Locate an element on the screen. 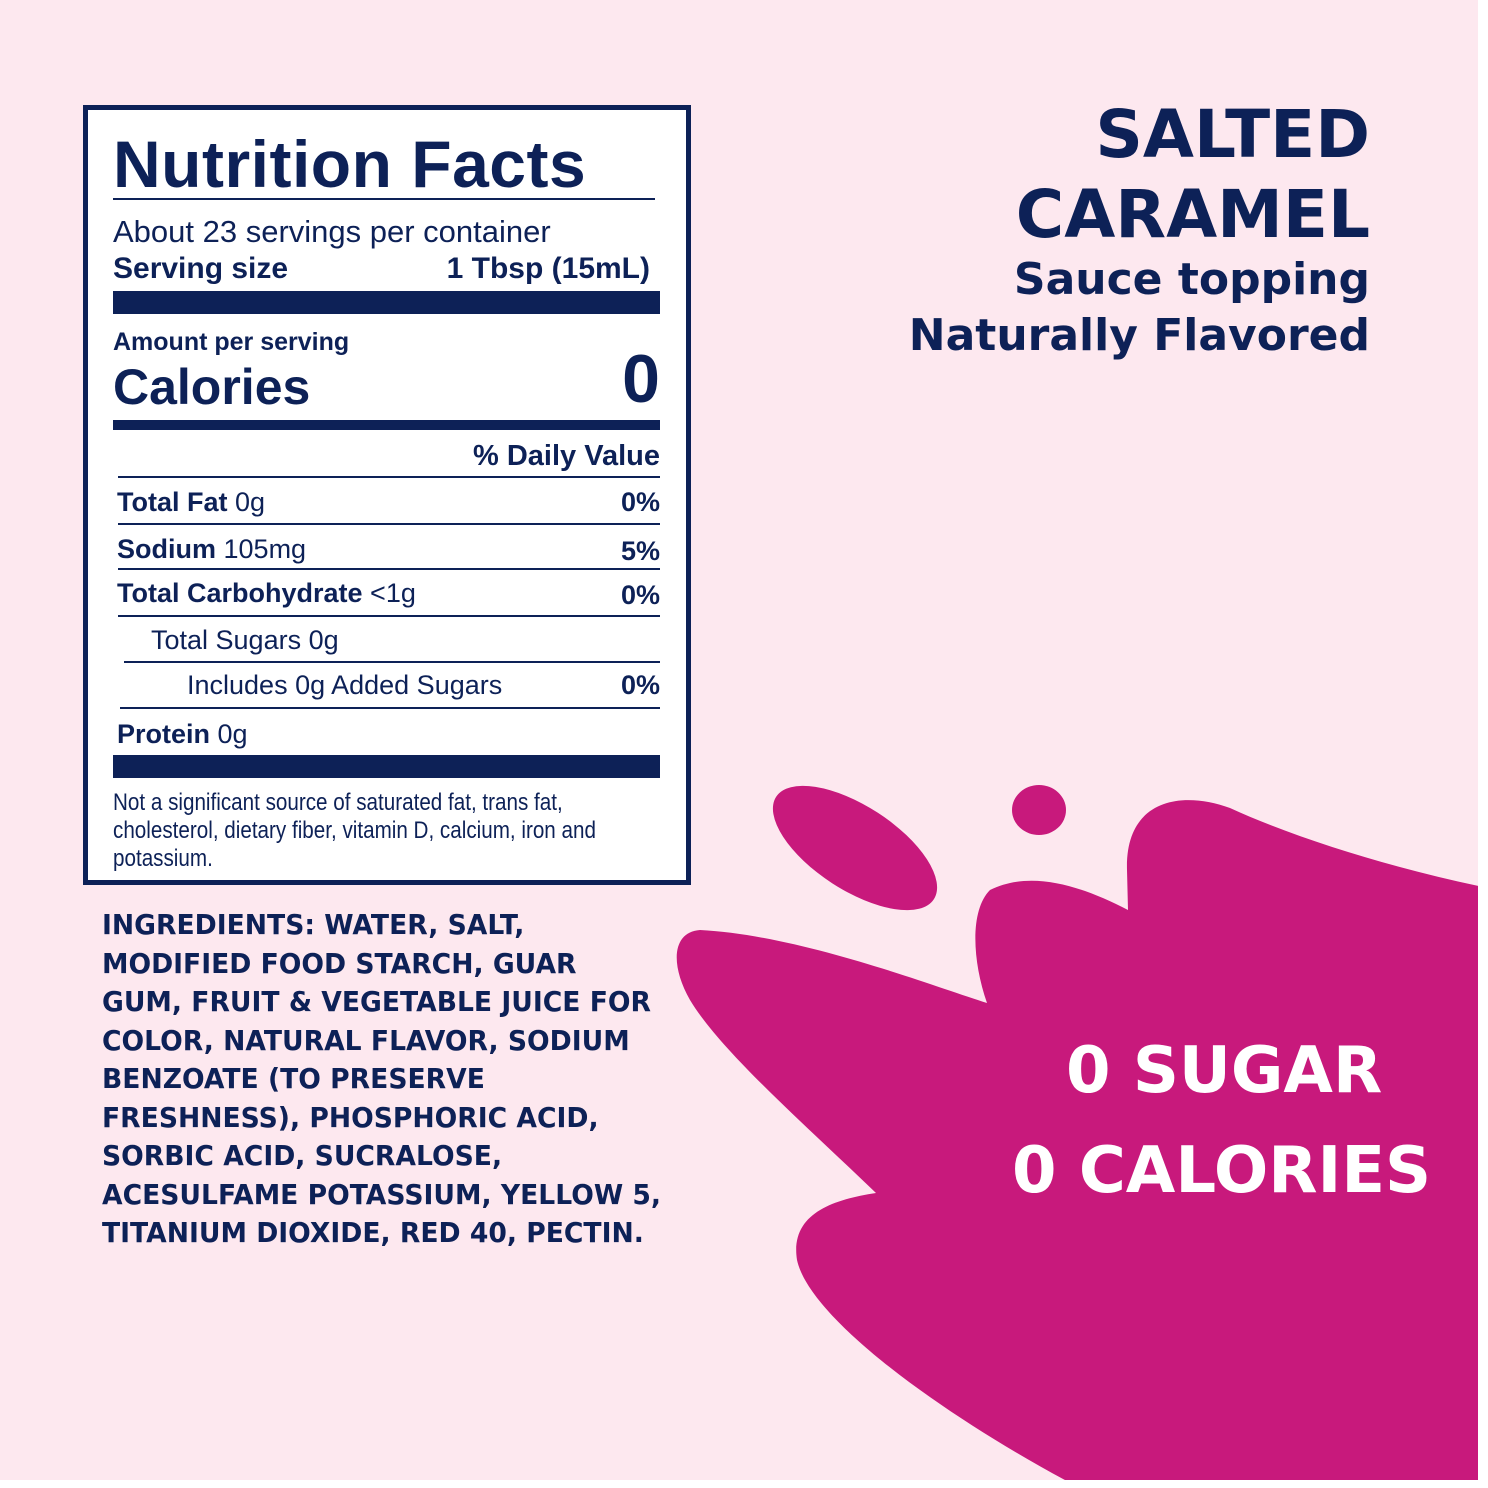 This screenshot has width=1488, height=1488. claim-zero-sugar: 0 SUGAR is located at coordinates (1224, 1071).